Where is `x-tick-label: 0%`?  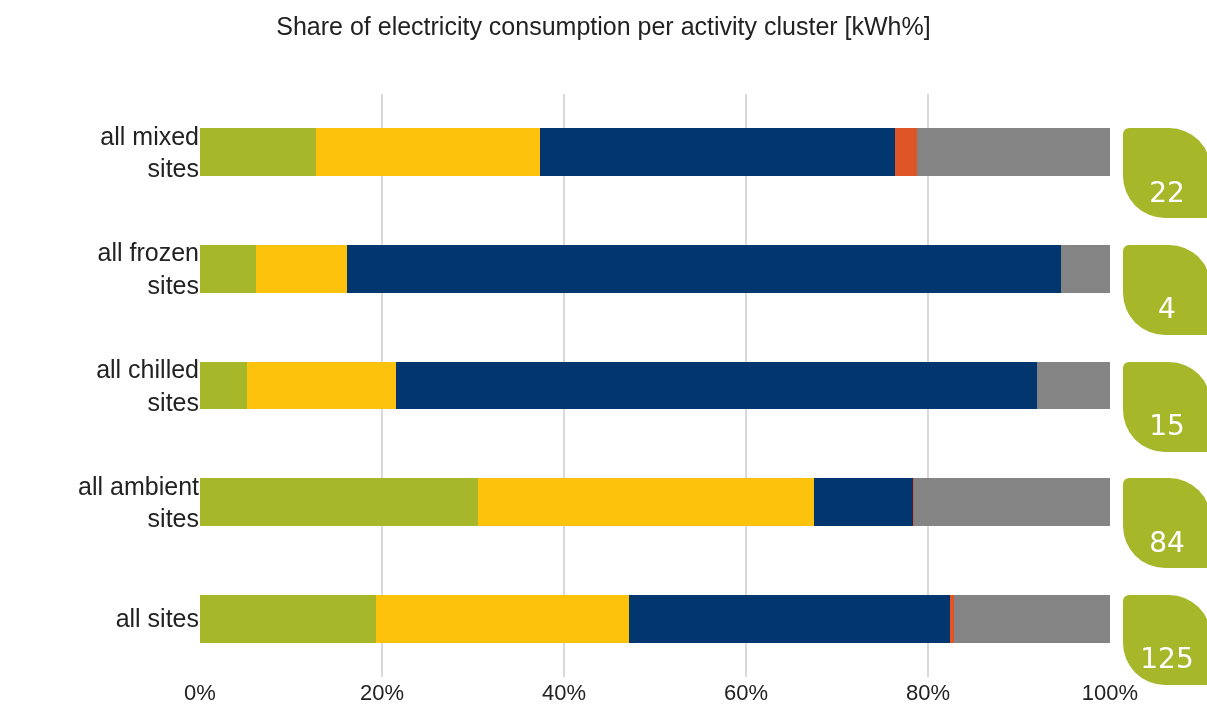 x-tick-label: 0% is located at coordinates (200, 692).